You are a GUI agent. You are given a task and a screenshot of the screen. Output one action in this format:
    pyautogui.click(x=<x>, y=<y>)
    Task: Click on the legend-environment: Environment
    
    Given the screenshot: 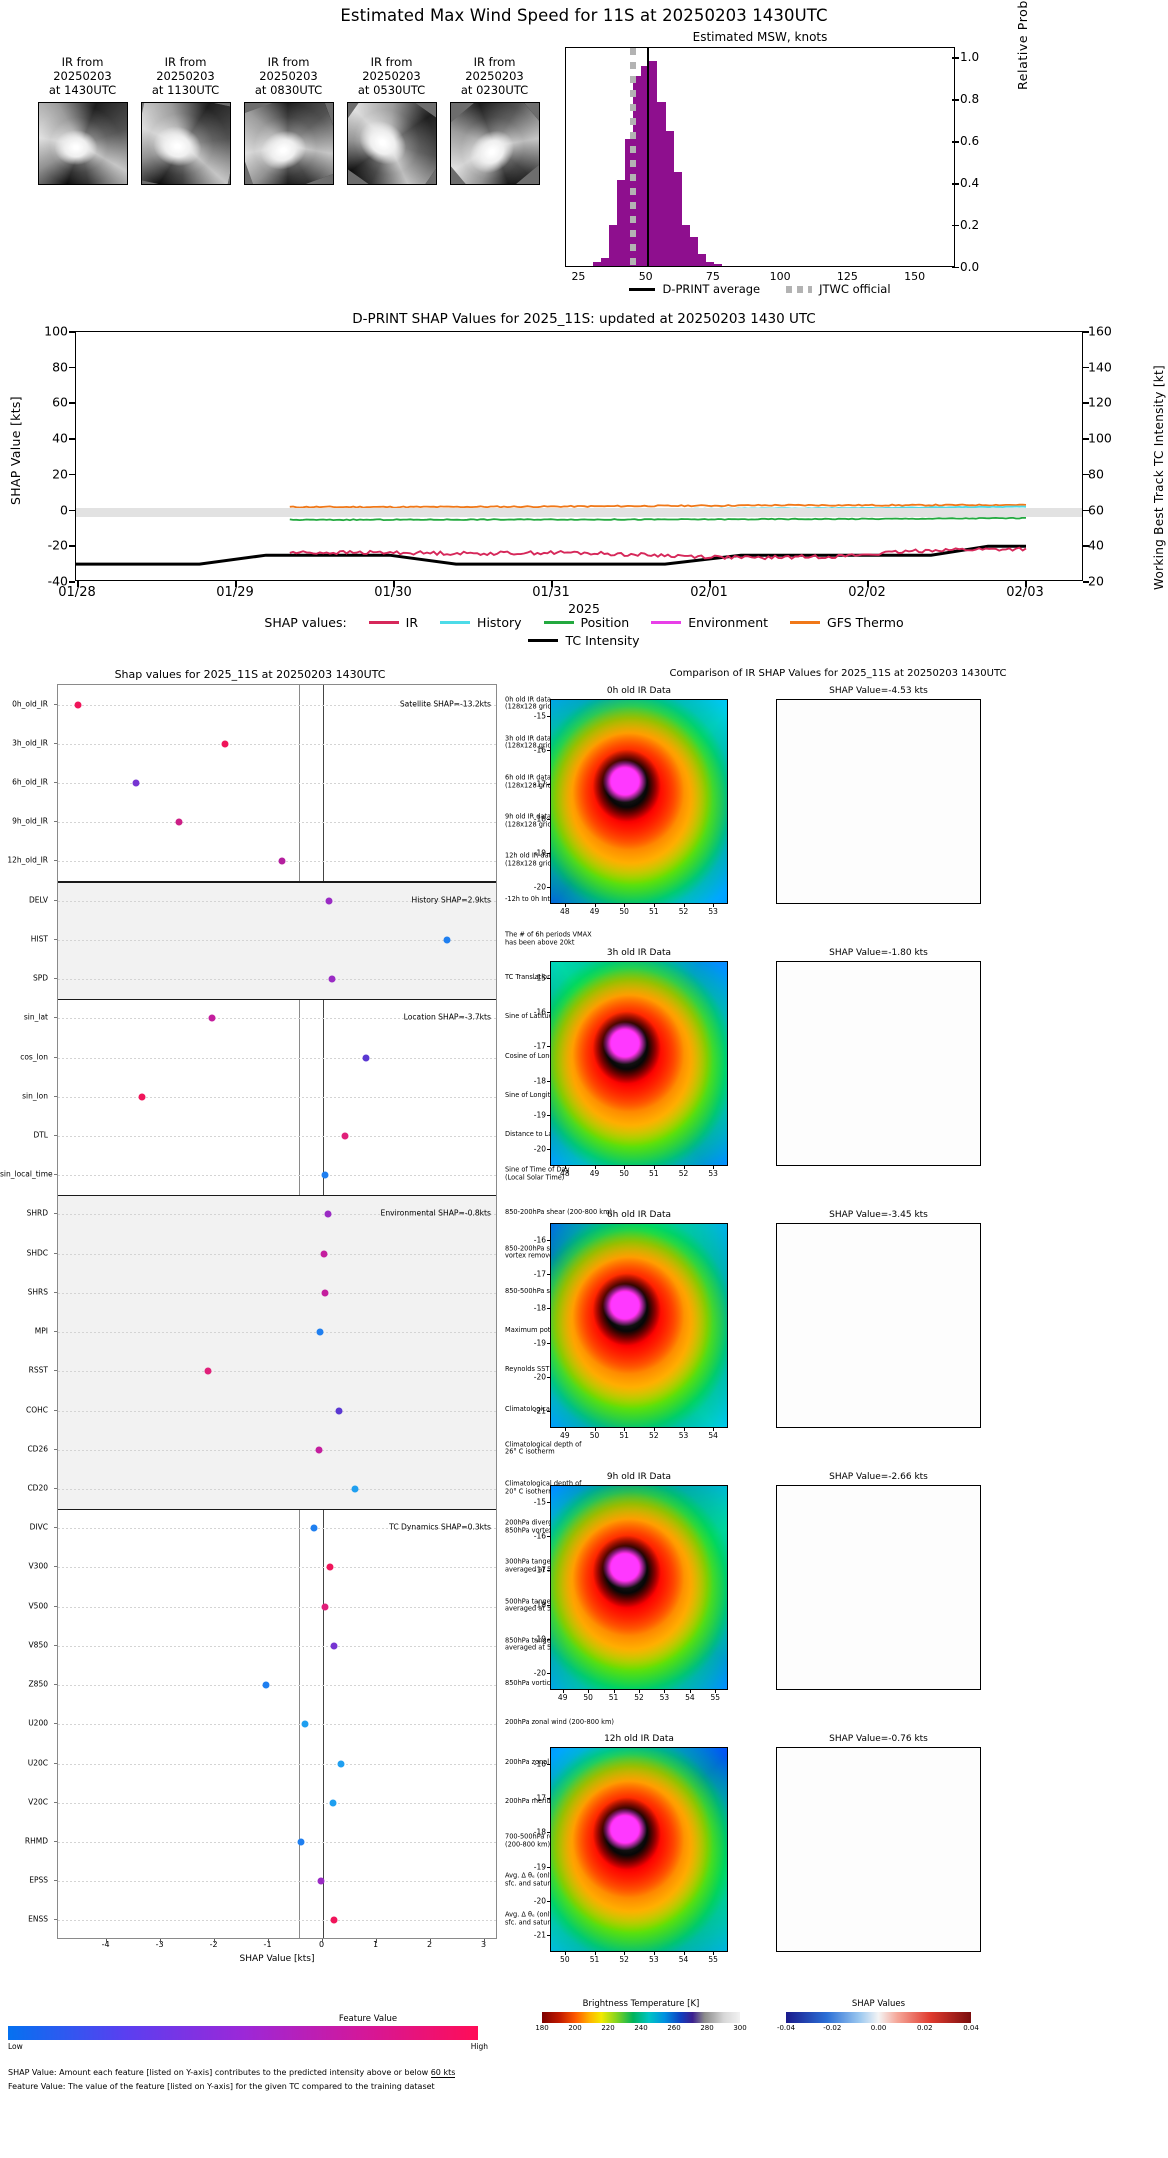 What is the action you would take?
    pyautogui.click(x=709, y=622)
    